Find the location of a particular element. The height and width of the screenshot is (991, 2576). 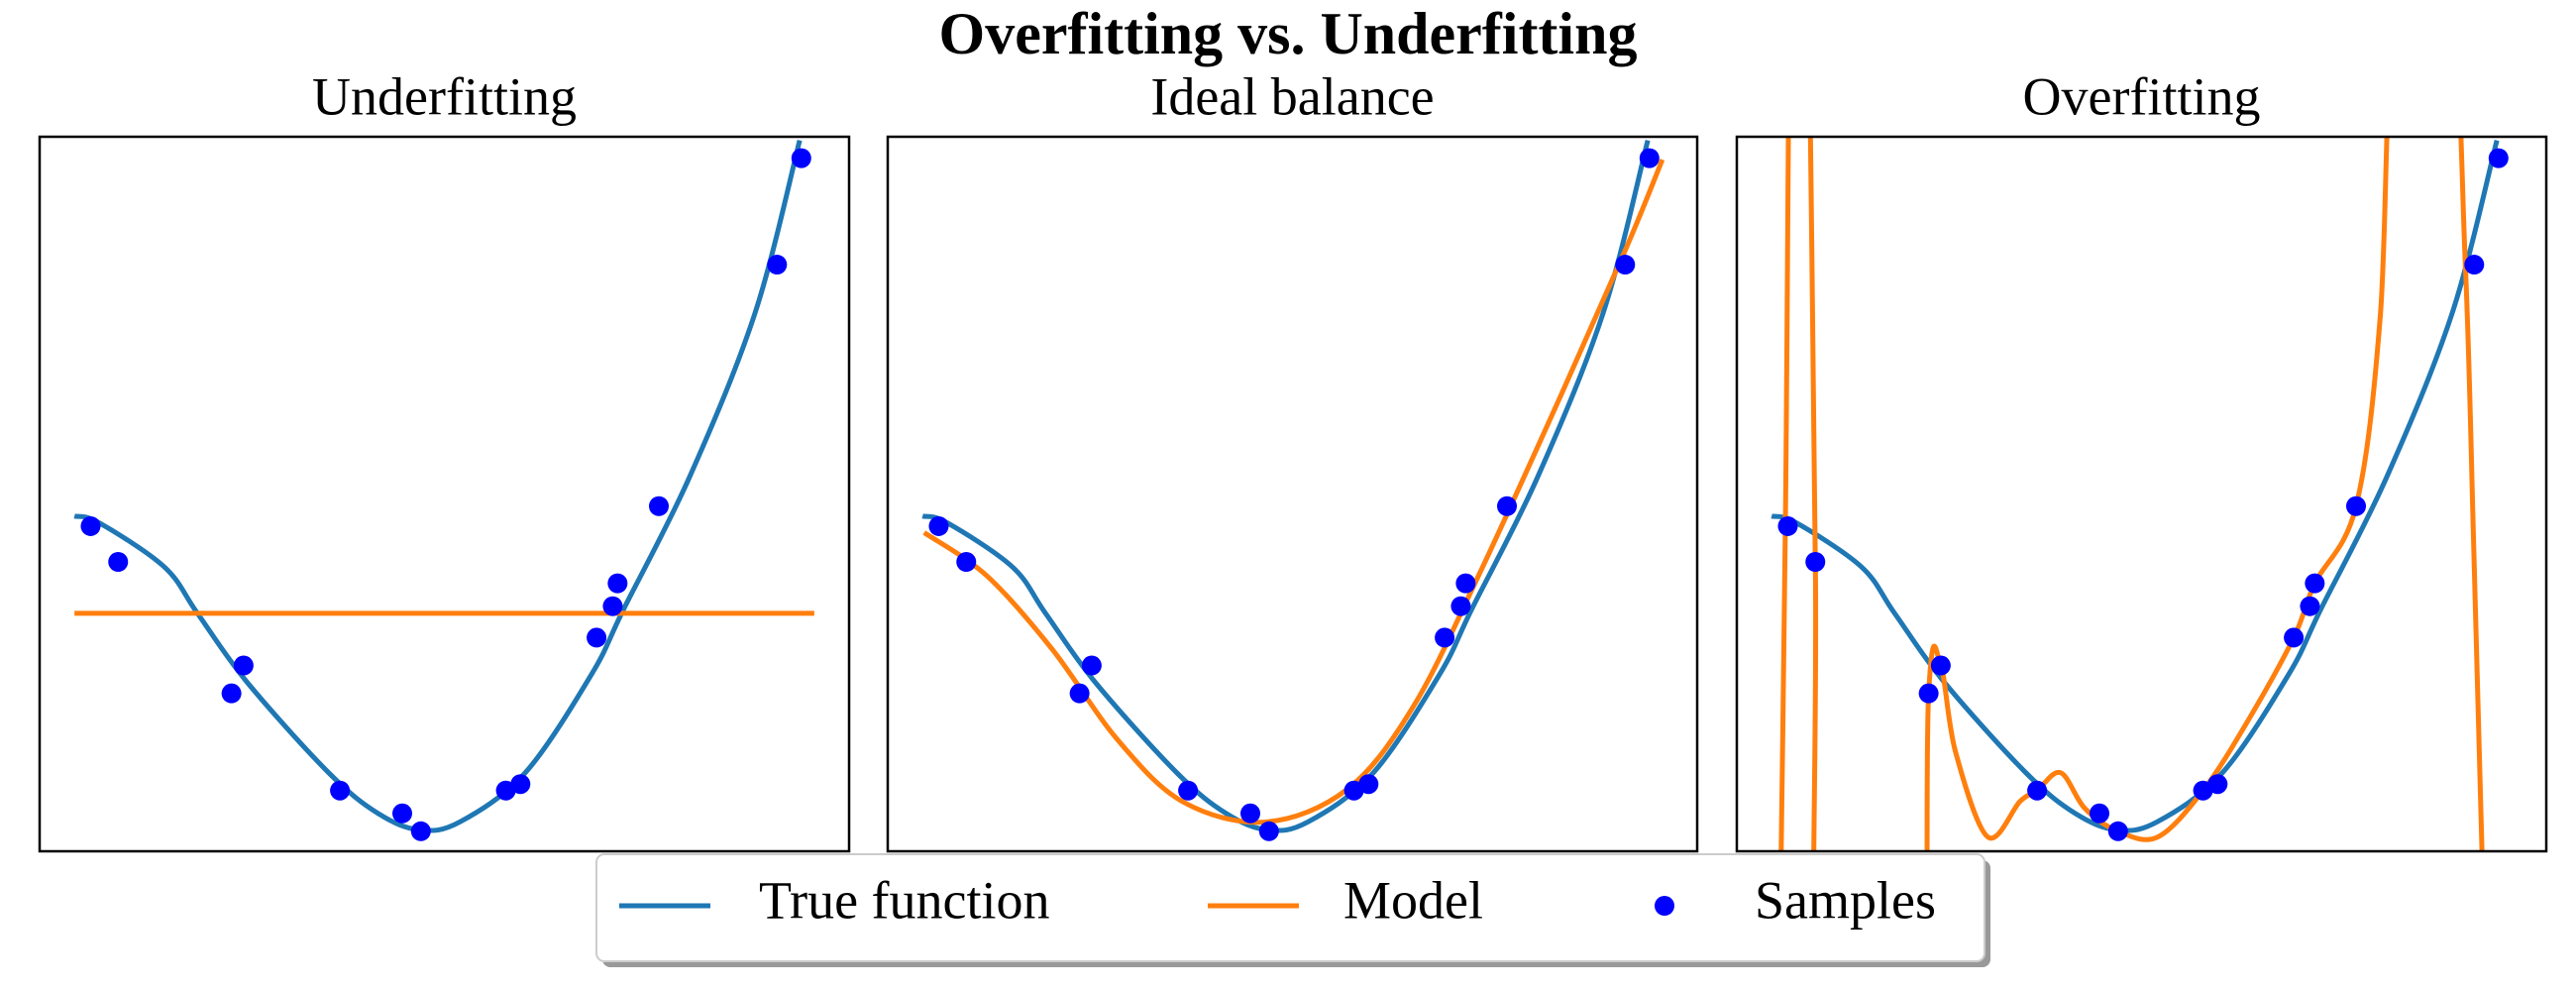

legend-label: True function is located at coordinates (904, 900).